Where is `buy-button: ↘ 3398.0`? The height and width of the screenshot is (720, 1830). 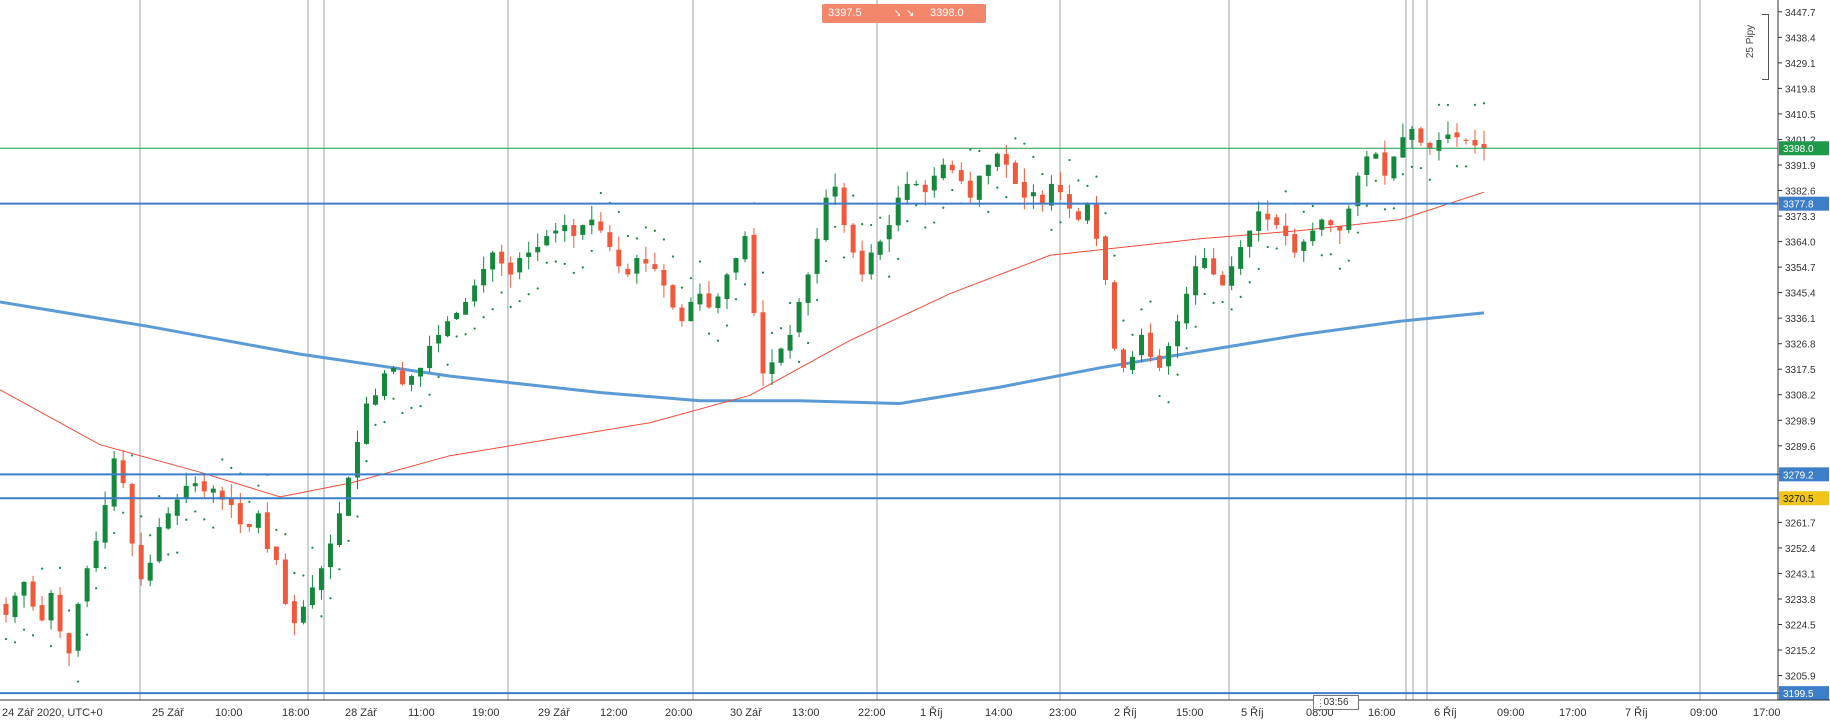 buy-button: ↘ 3398.0 is located at coordinates (943, 13).